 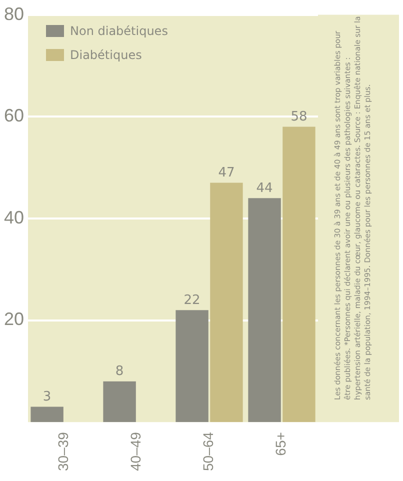 What do you see at coordinates (63, 452) in the screenshot?
I see `x-tick-label: 30–39` at bounding box center [63, 452].